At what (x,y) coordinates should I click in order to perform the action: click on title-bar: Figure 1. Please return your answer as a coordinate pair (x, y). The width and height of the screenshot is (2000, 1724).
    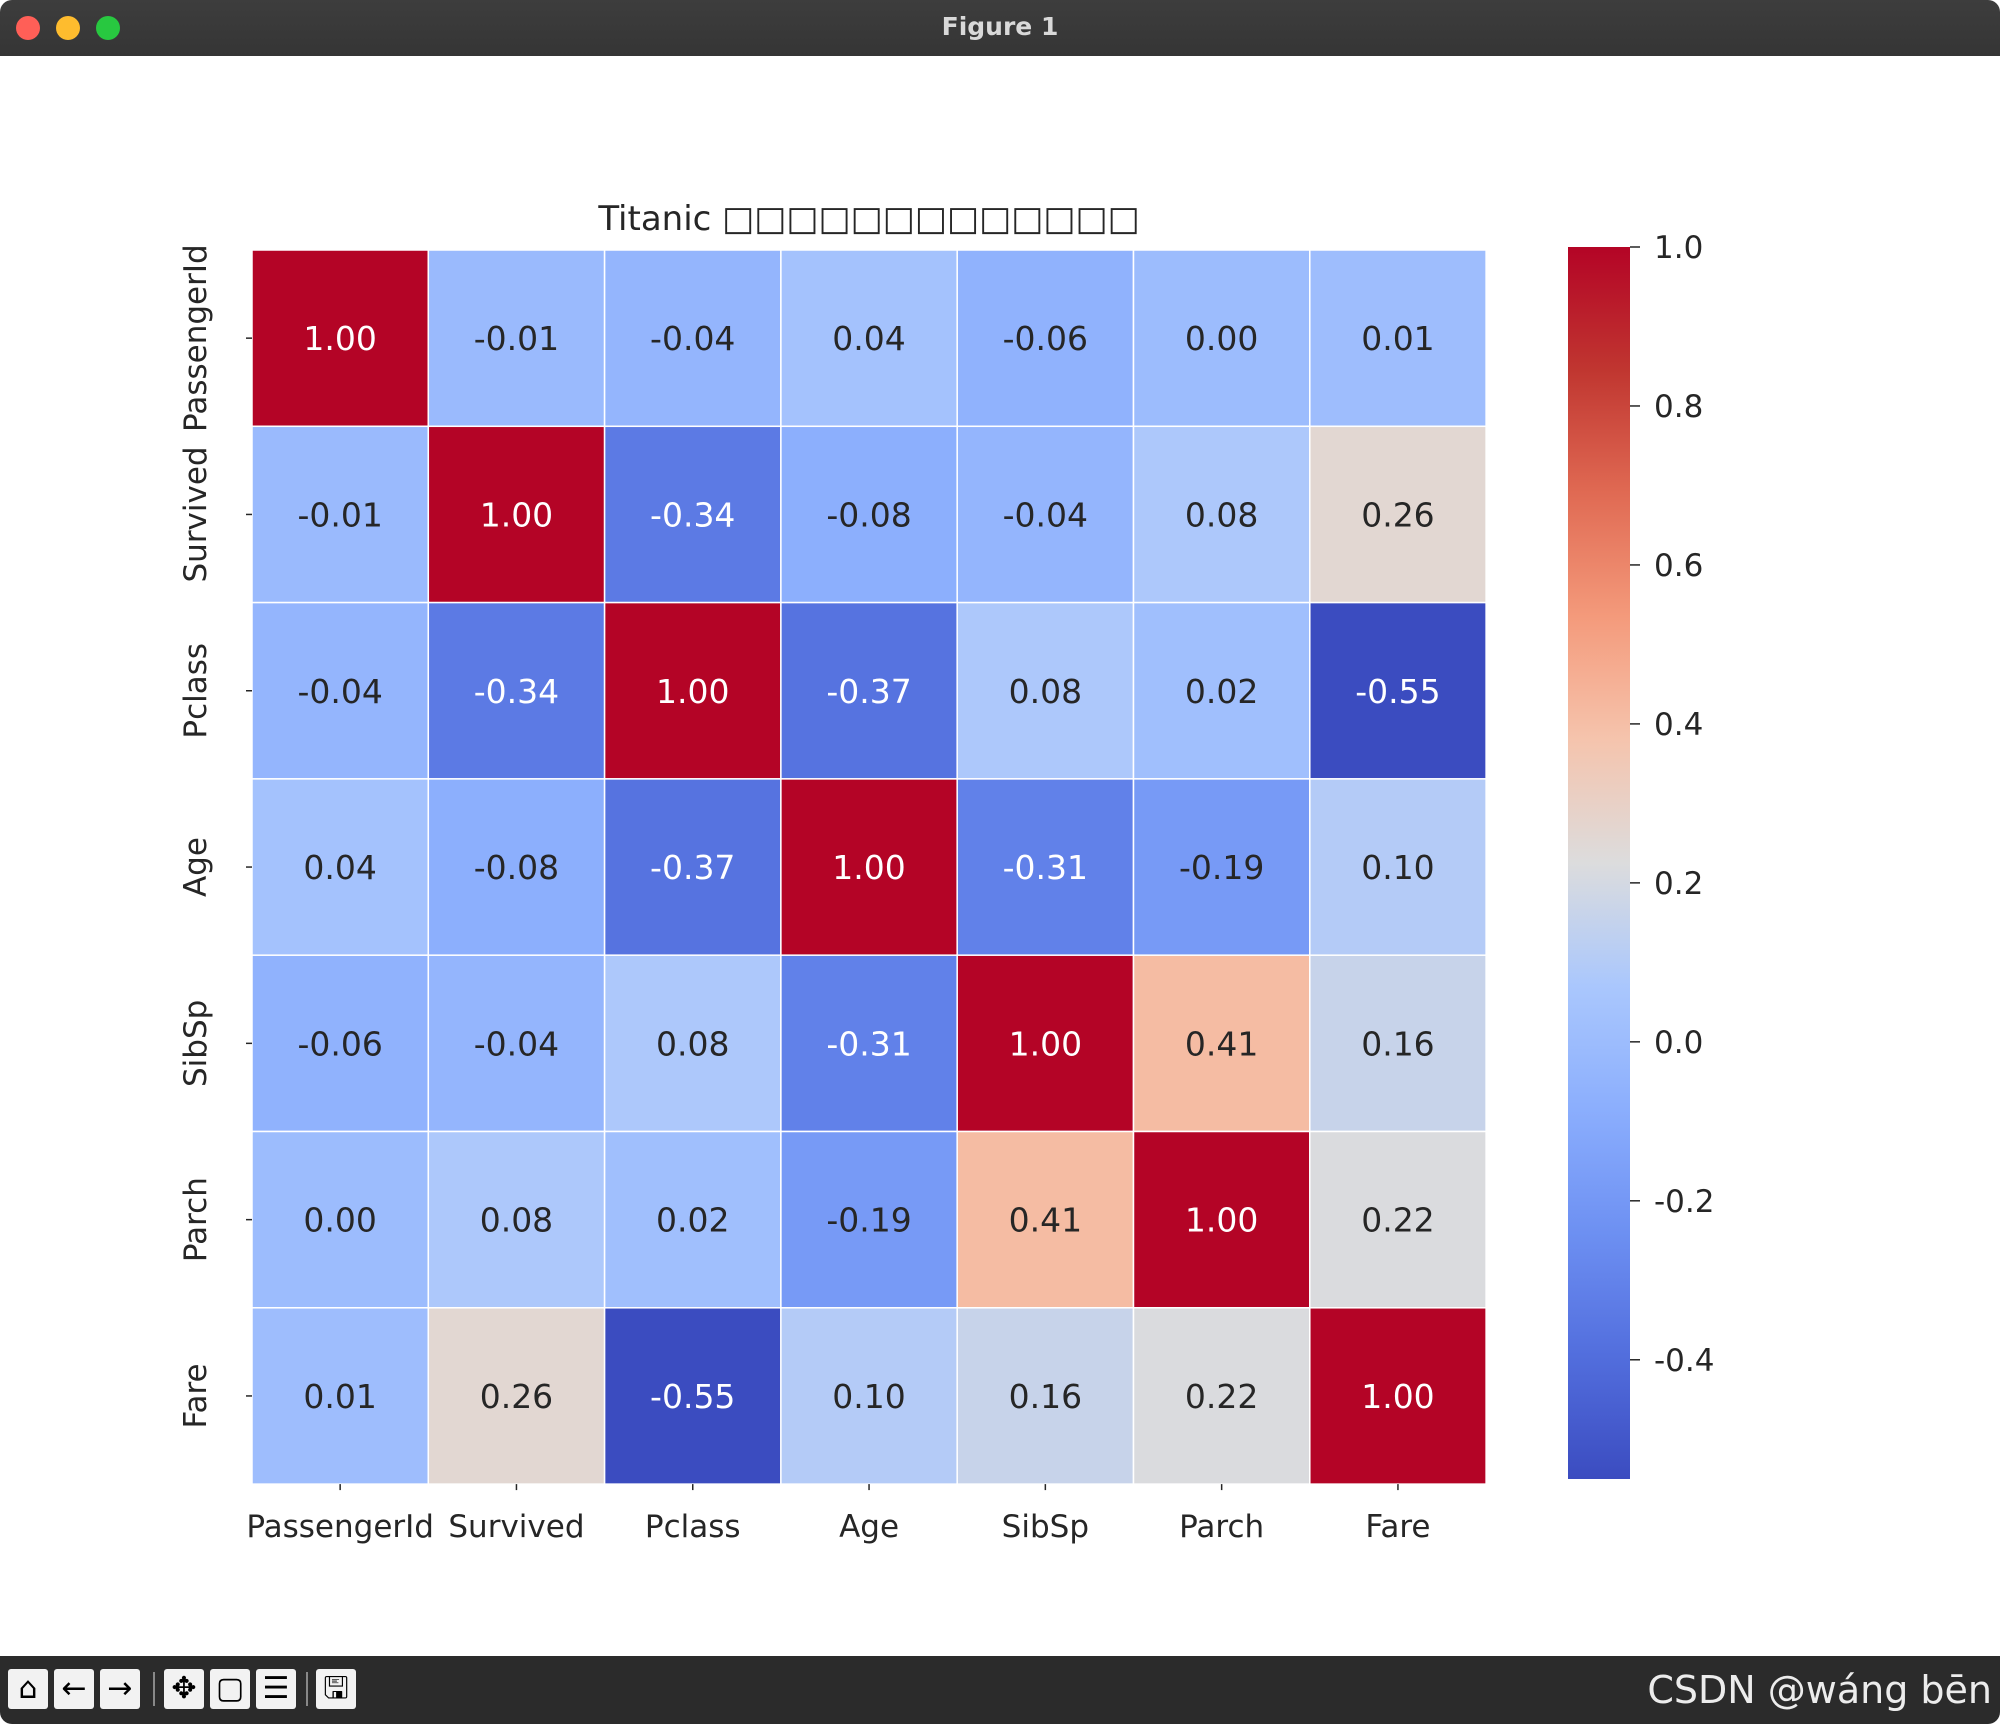
    Looking at the image, I should click on (1000, 28).